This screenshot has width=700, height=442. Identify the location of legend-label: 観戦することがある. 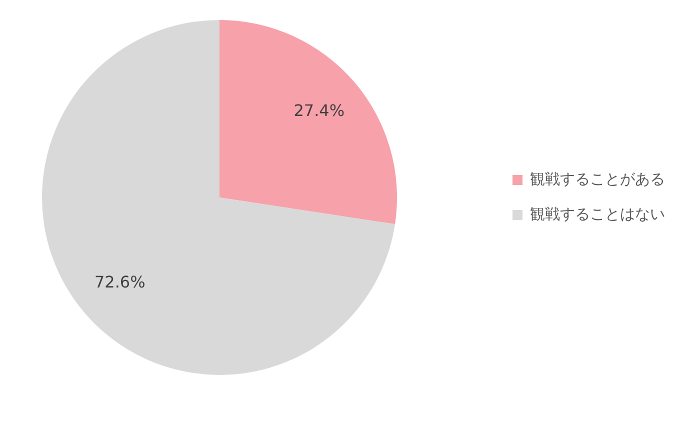
(597, 179).